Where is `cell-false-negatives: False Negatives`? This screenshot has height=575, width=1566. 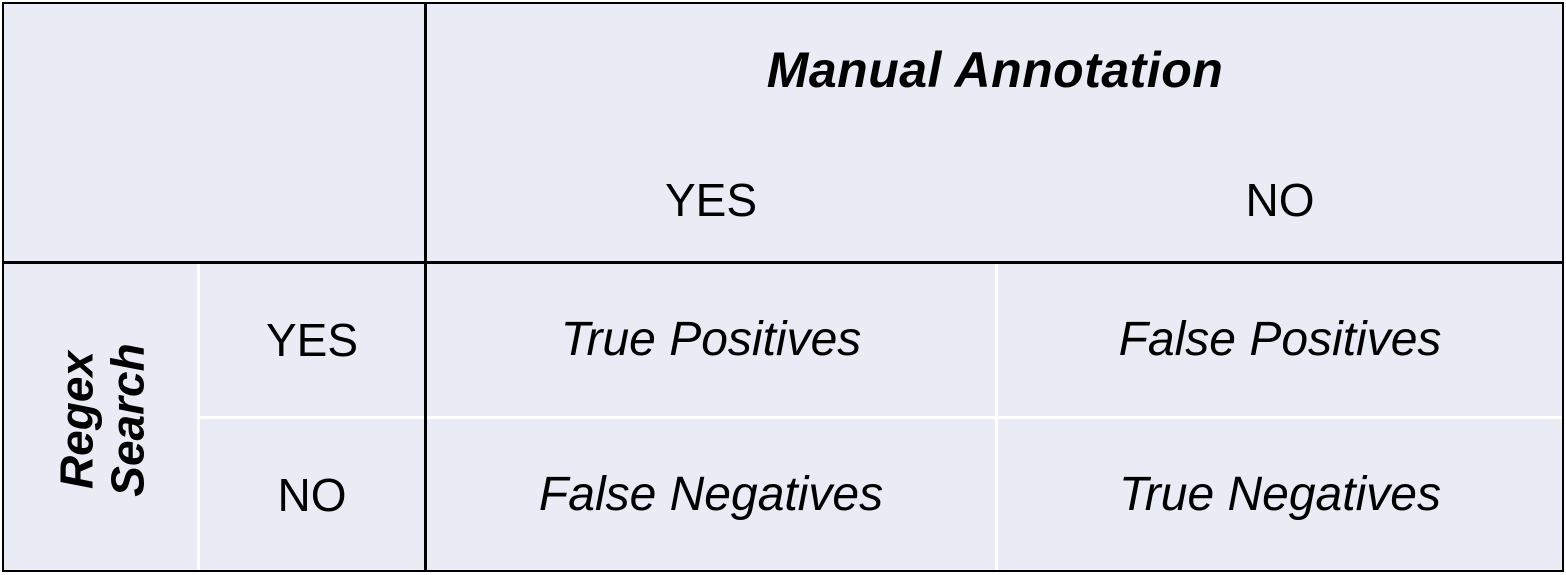 cell-false-negatives: False Negatives is located at coordinates (711, 494).